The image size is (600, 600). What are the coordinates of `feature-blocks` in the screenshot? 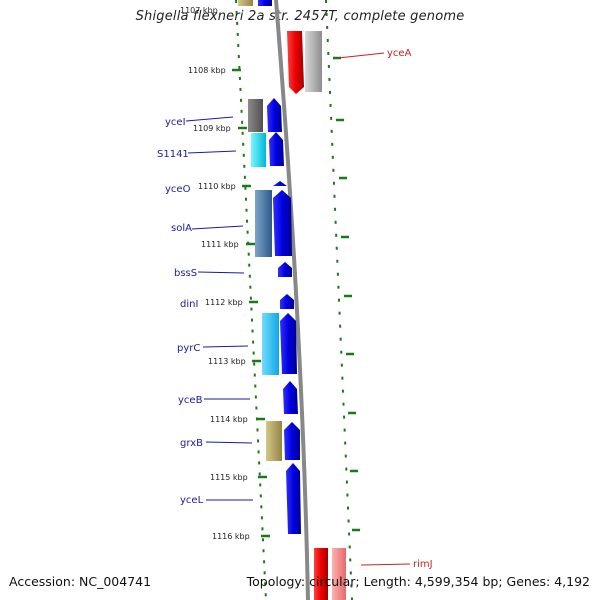 It's located at (265, 280).